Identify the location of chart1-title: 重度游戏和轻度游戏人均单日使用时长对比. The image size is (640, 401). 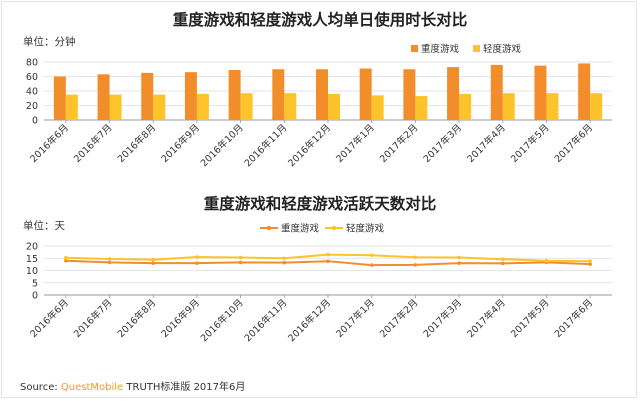
(320, 20).